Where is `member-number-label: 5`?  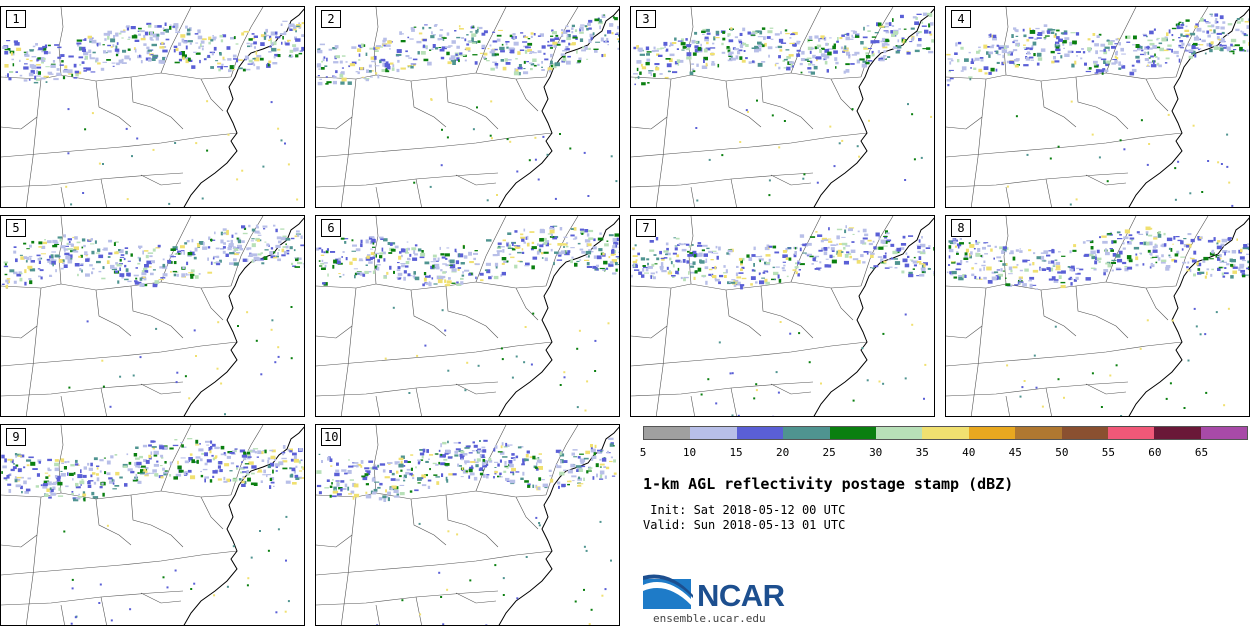 member-number-label: 5 is located at coordinates (16, 228).